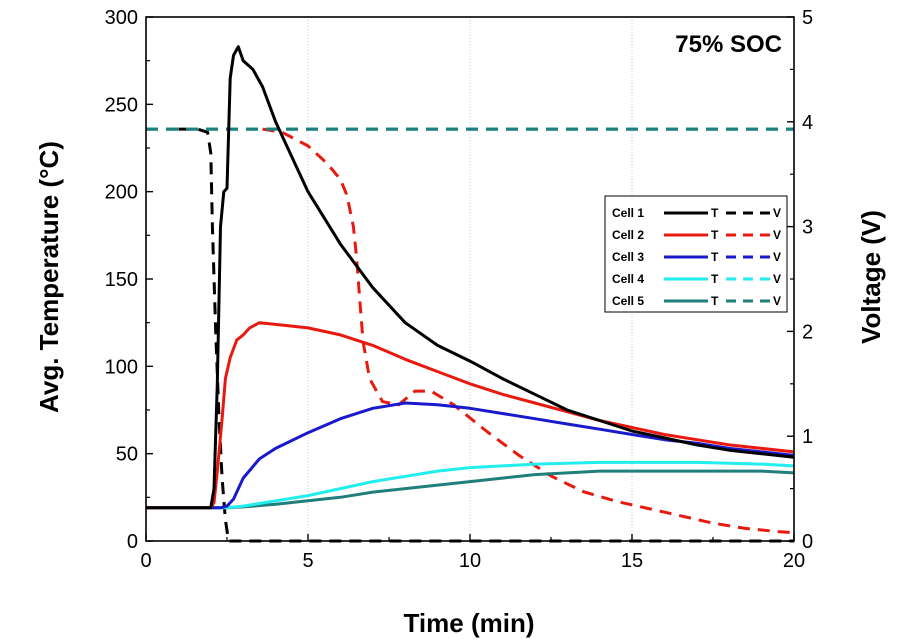 The width and height of the screenshot is (898, 639). I want to click on x-tick-label: 5, so click(307, 561).